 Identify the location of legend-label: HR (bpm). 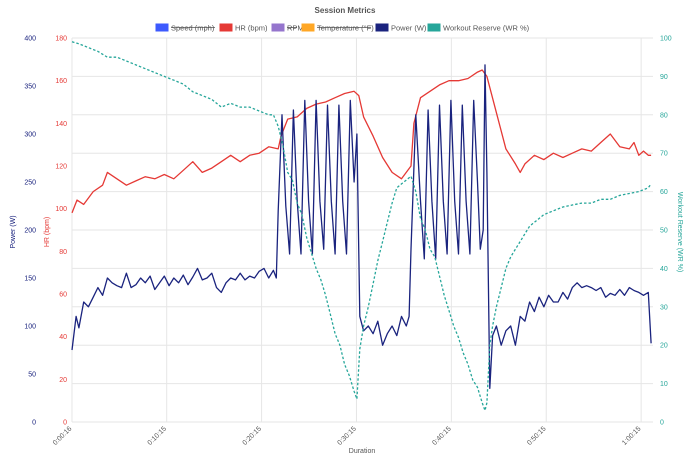
(251, 28).